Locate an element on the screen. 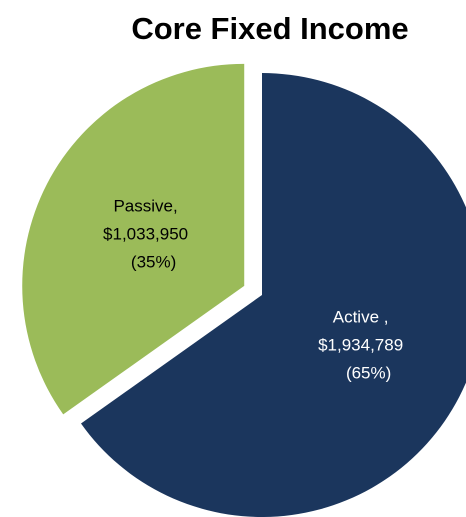 The image size is (466, 517). slice-percent-label: (35%) is located at coordinates (153, 261).